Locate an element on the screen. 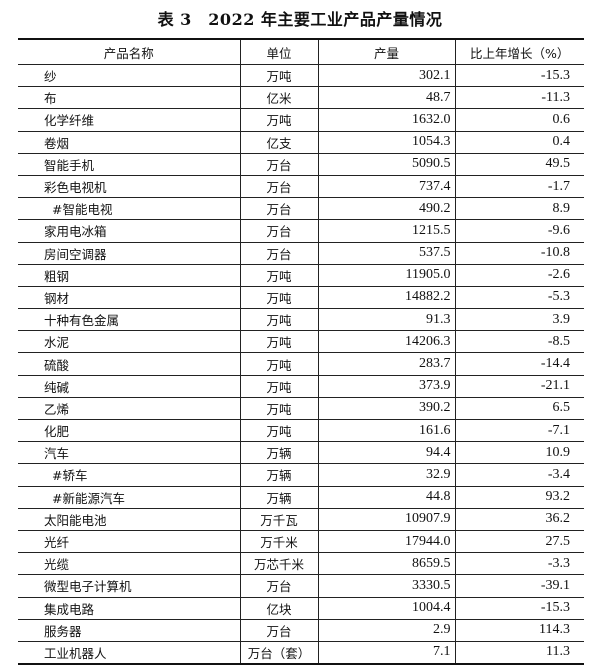  growth-cell: -2.6 is located at coordinates (519, 275).